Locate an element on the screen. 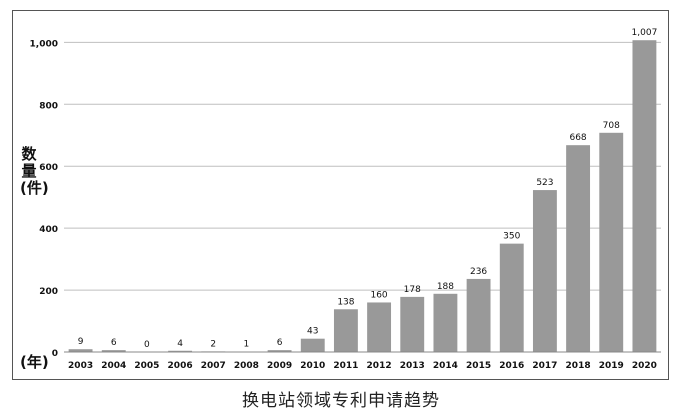 The height and width of the screenshot is (412, 682). y-axis-label: 数量(件) is located at coordinates (34, 171).